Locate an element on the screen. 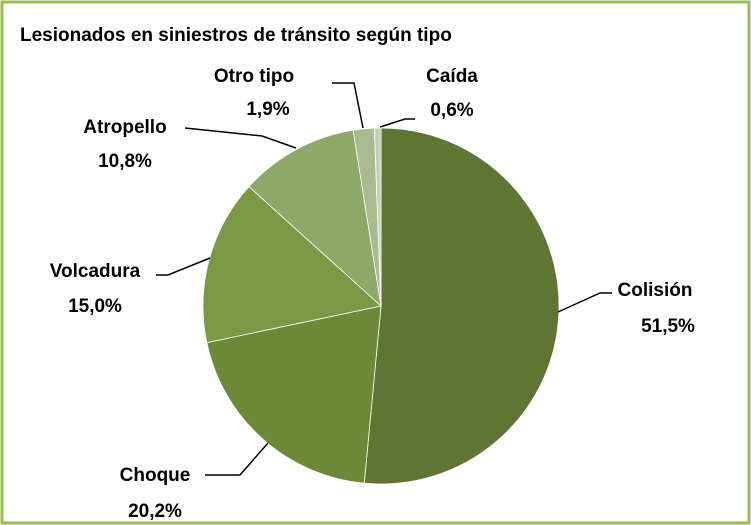 The height and width of the screenshot is (525, 751). slice-value: 0,6% is located at coordinates (451, 110).